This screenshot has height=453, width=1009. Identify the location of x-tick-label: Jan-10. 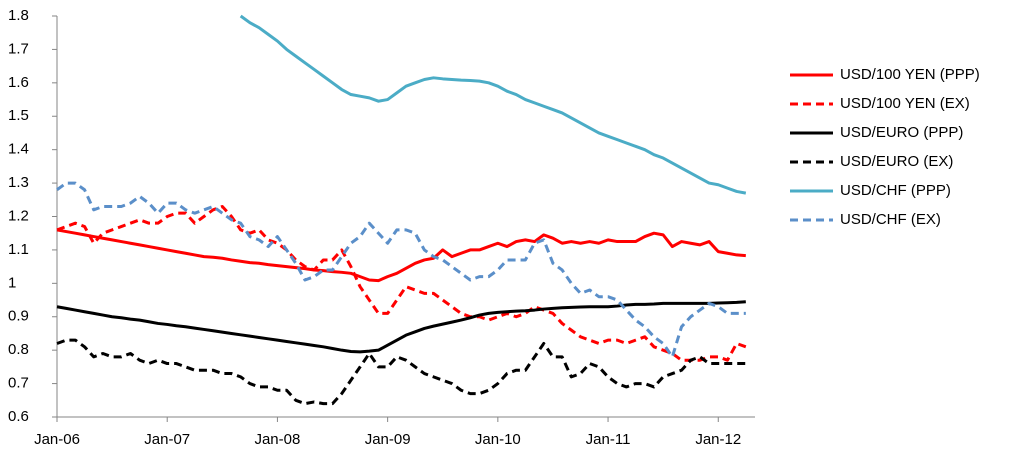
(498, 439).